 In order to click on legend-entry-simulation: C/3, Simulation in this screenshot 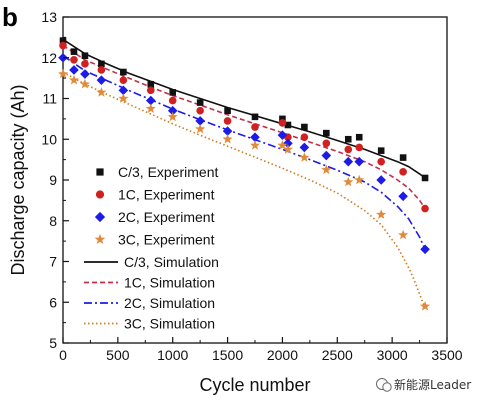, I will do `click(151, 262)`.